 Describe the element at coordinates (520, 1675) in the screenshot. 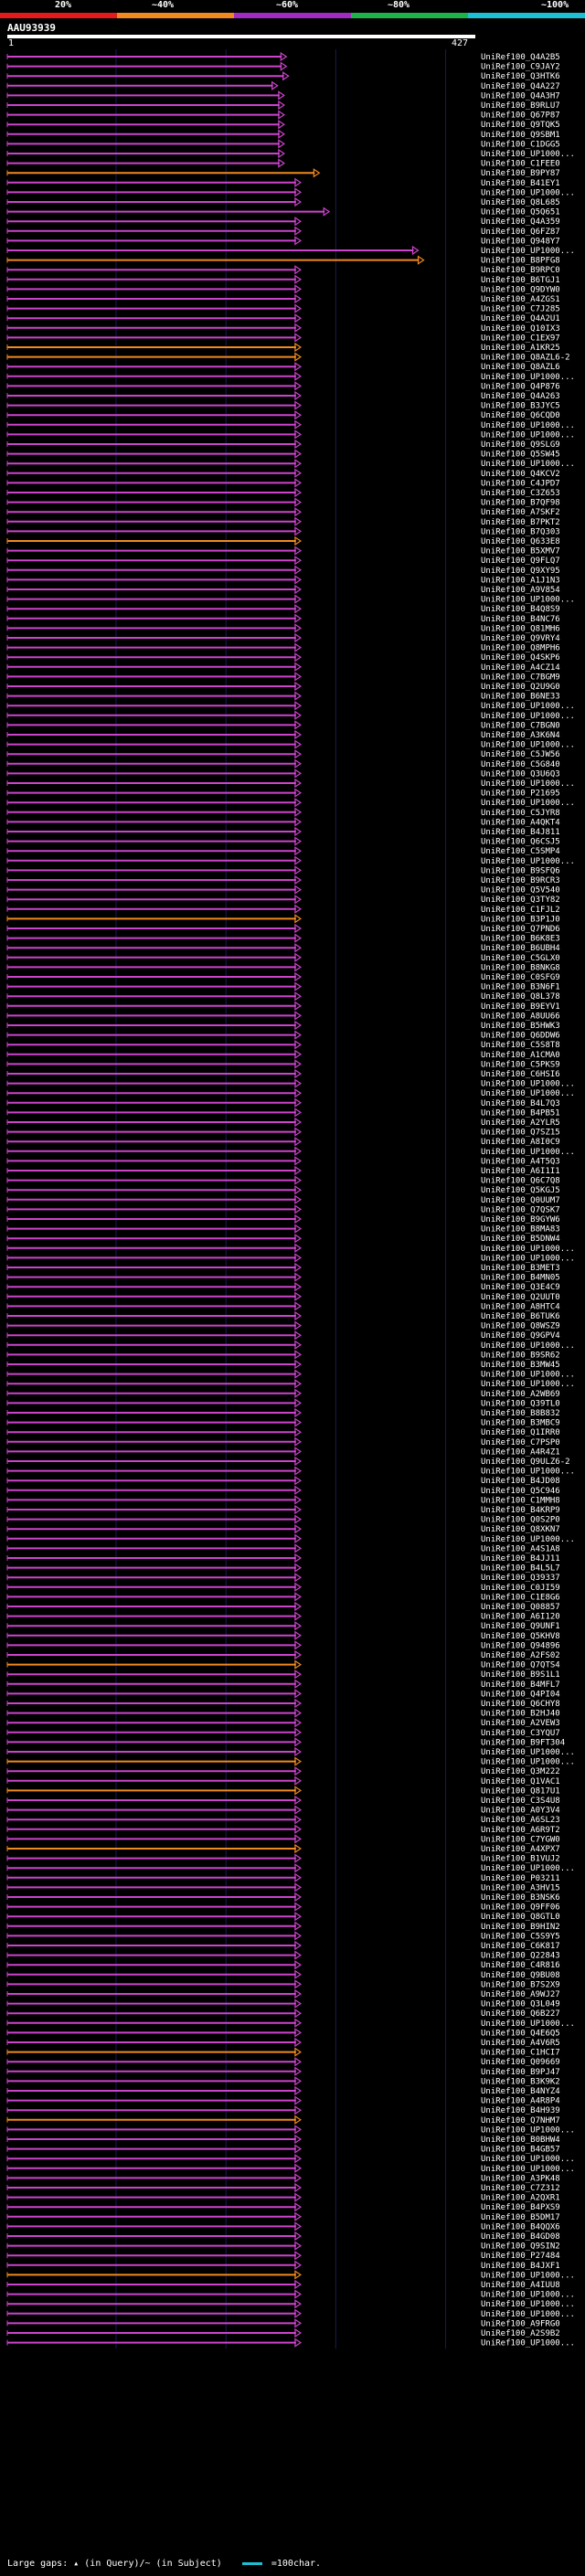

I see `hit-label: UniRef100_B9S1L1` at that location.